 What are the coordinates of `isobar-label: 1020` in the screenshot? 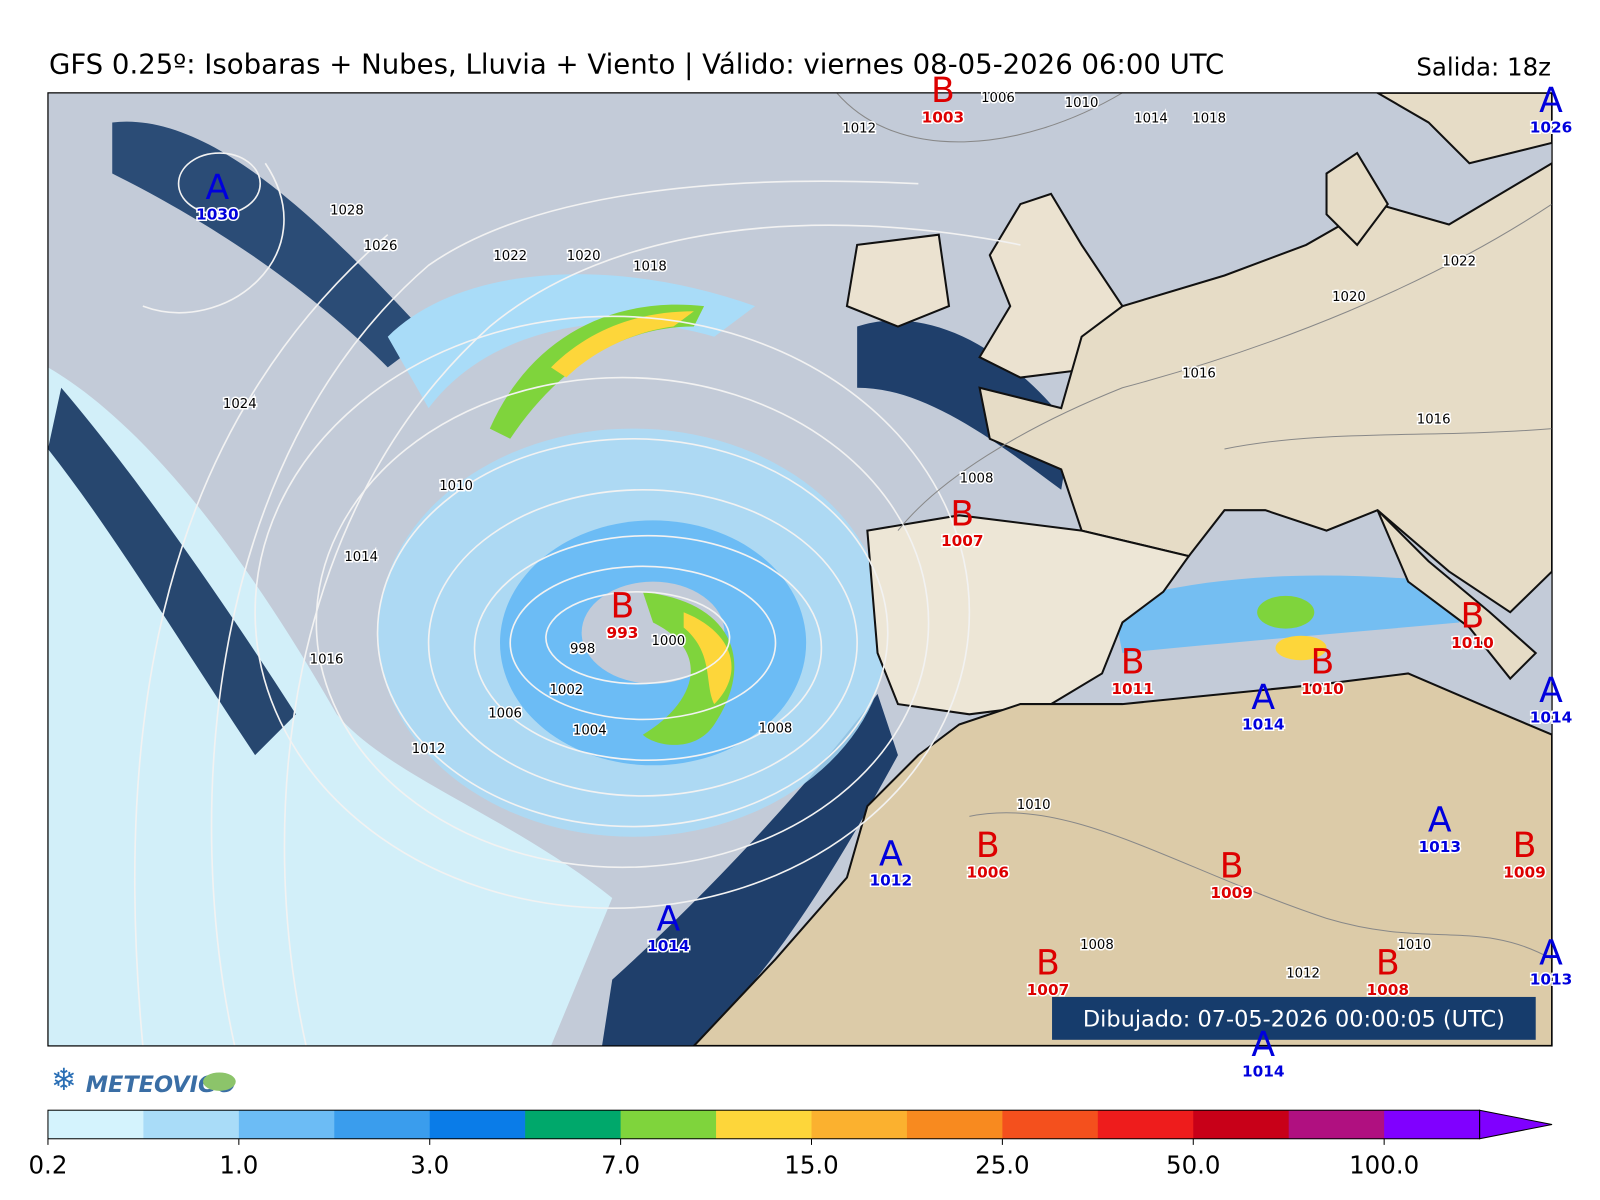 It's located at (1349, 297).